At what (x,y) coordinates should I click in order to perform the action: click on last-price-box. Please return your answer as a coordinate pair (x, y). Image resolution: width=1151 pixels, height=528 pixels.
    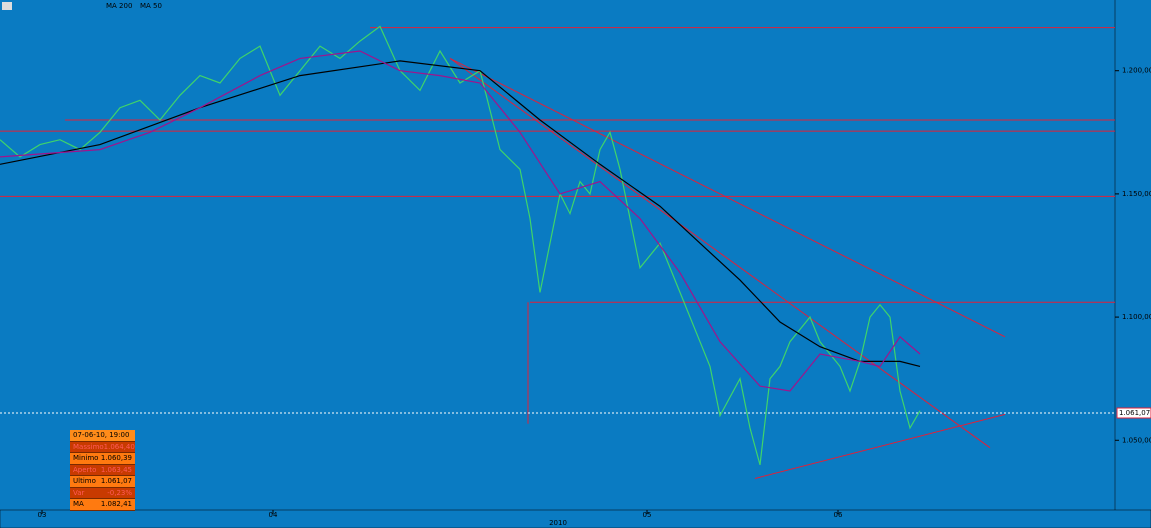
    Looking at the image, I should click on (1133, 413).